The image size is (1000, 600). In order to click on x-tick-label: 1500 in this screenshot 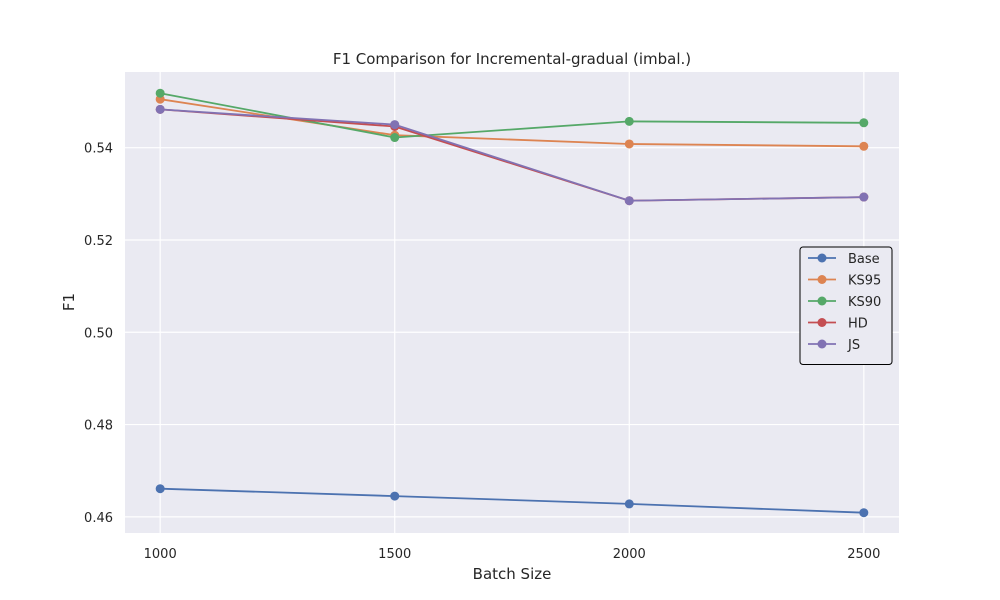, I will do `click(394, 554)`.